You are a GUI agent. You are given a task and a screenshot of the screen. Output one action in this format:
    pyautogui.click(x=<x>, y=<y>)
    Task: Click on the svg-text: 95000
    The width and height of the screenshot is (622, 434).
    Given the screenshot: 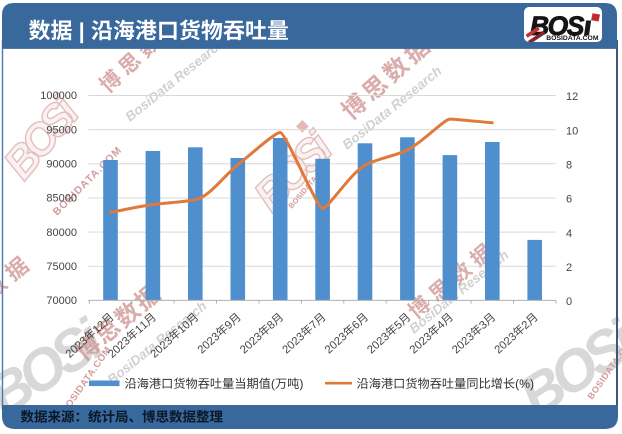 What is the action you would take?
    pyautogui.click(x=61, y=130)
    